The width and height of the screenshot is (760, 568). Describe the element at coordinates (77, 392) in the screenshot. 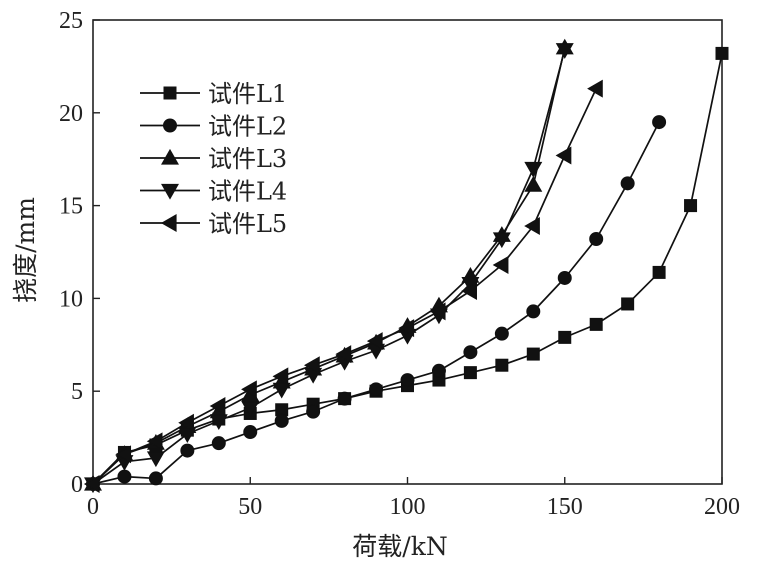

I see `y-tick-label: 5` at that location.